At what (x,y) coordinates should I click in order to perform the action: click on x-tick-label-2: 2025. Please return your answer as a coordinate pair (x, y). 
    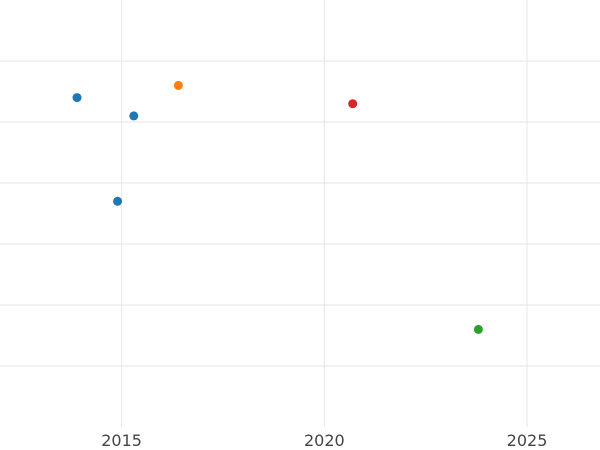
    Looking at the image, I should click on (527, 440).